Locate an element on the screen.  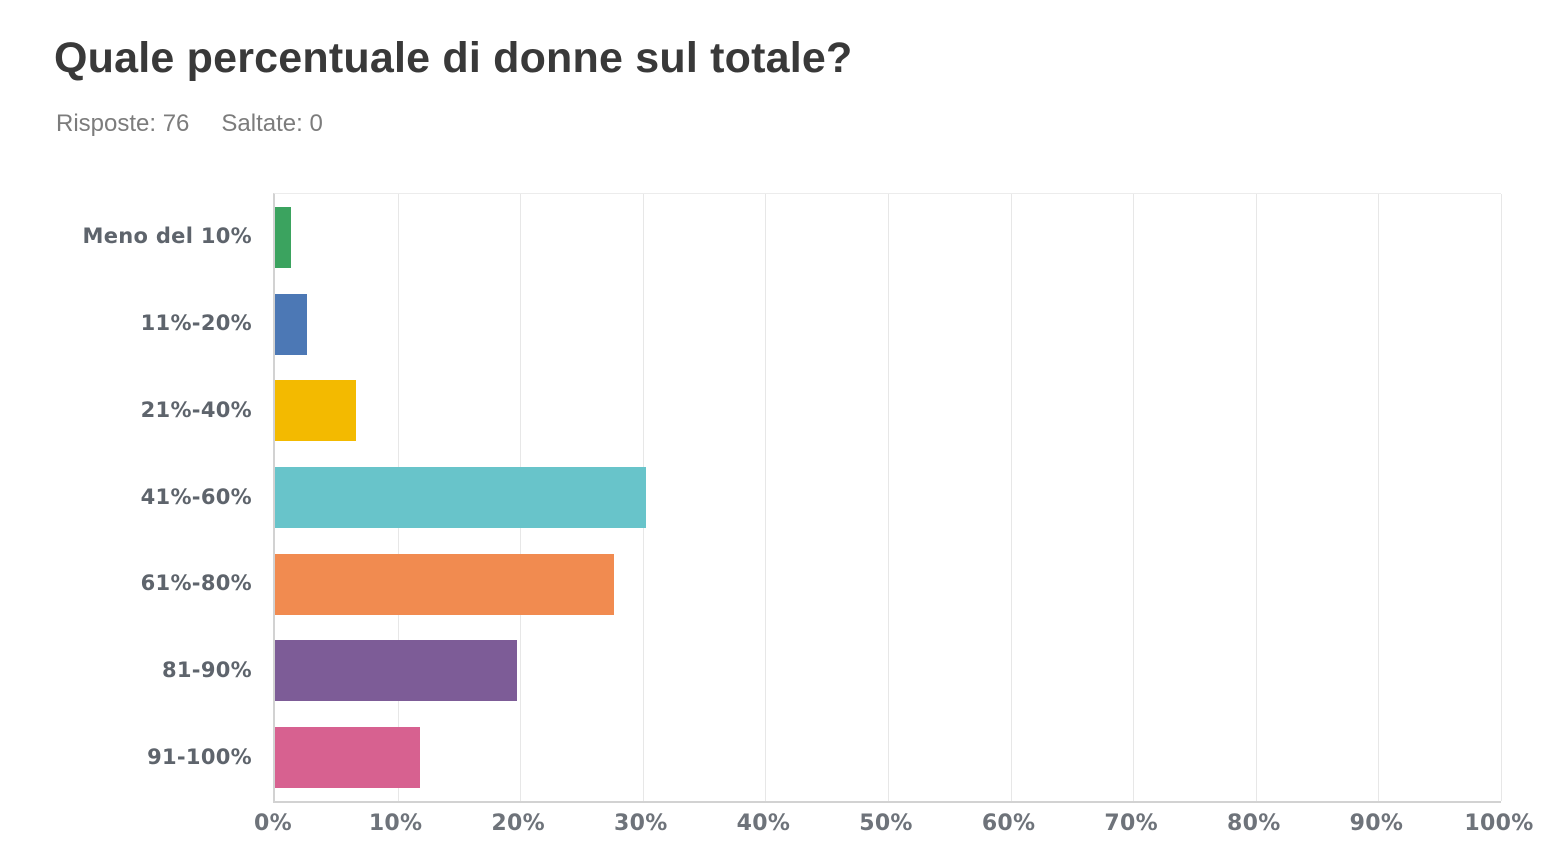
page-title: Quale percentuale di donne sul totale? is located at coordinates (453, 58).